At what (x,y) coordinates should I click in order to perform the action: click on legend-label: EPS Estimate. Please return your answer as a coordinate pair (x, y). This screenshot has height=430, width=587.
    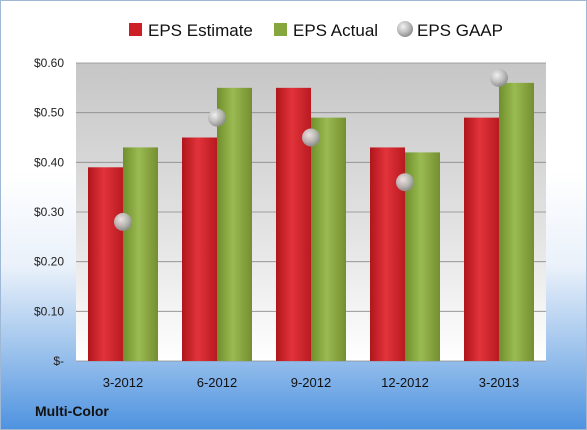
    Looking at the image, I should click on (200, 30).